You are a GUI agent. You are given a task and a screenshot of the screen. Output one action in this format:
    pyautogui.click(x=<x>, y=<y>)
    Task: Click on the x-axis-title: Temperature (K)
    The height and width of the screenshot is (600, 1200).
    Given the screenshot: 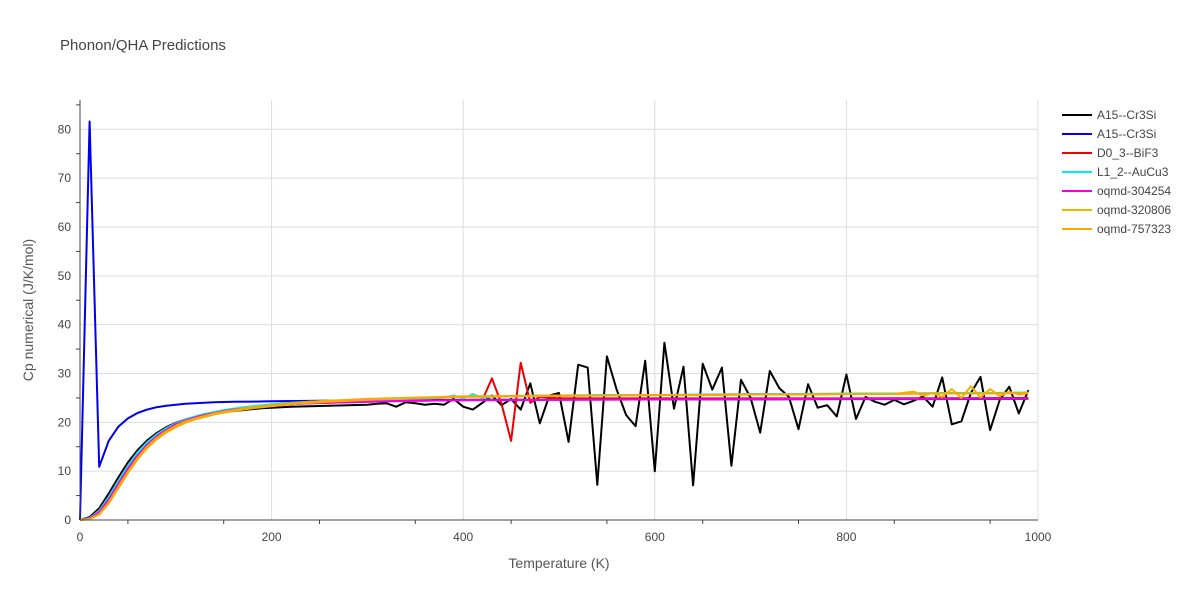 What is the action you would take?
    pyautogui.click(x=558, y=563)
    